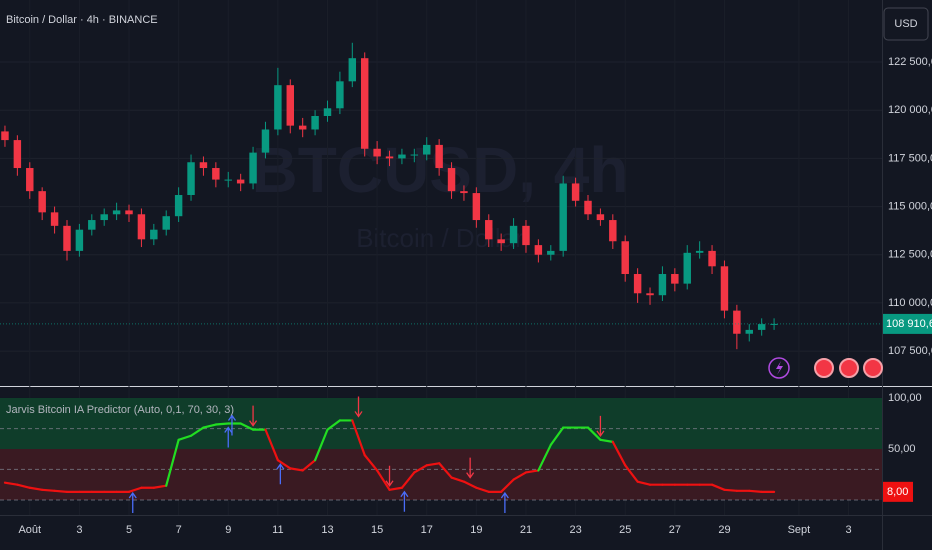  Describe the element at coordinates (427, 530) in the screenshot. I see `x-tick-label: 17` at that location.